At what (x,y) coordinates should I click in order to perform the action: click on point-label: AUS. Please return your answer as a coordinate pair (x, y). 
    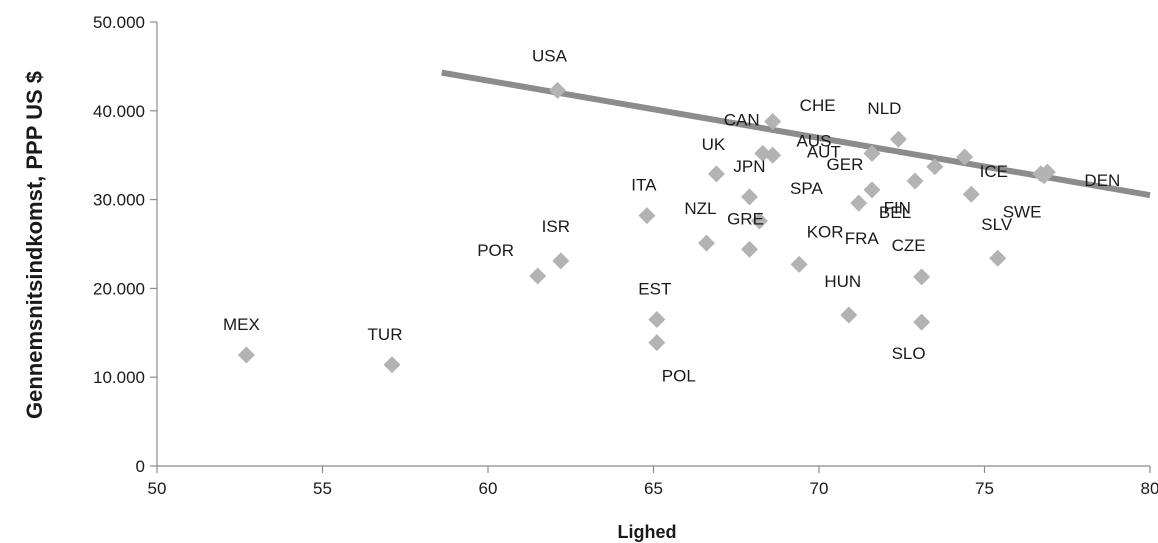
    Looking at the image, I should click on (813, 140).